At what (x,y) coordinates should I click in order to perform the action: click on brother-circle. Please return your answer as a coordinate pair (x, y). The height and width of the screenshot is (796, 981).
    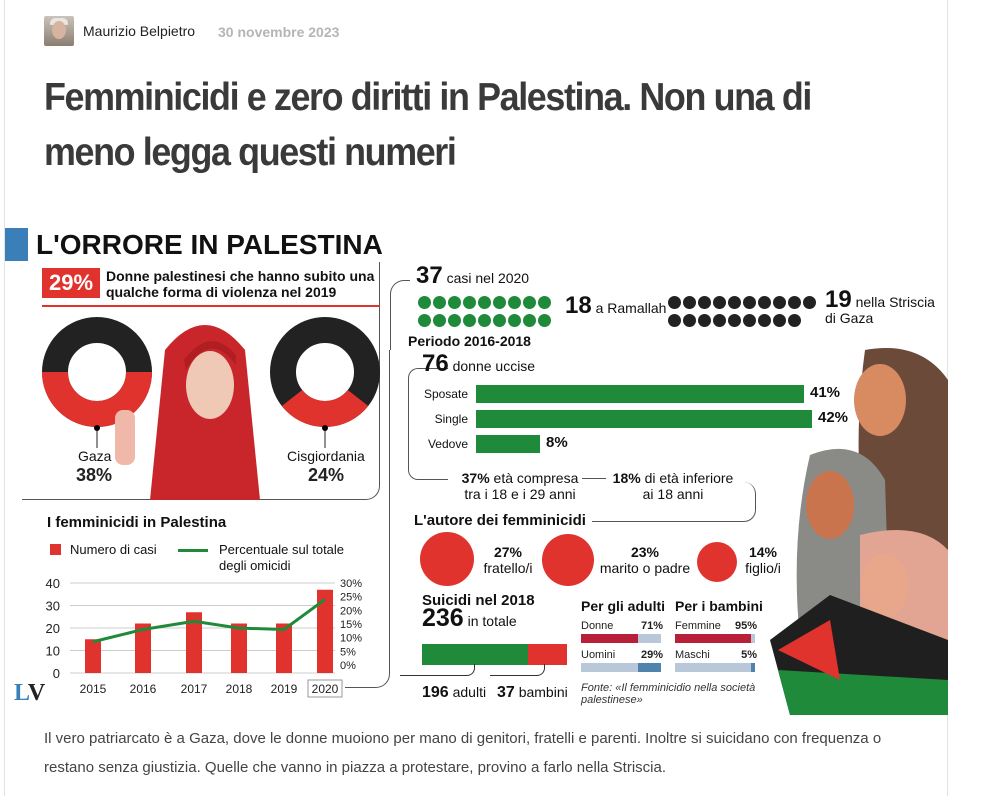
    Looking at the image, I should click on (447, 559).